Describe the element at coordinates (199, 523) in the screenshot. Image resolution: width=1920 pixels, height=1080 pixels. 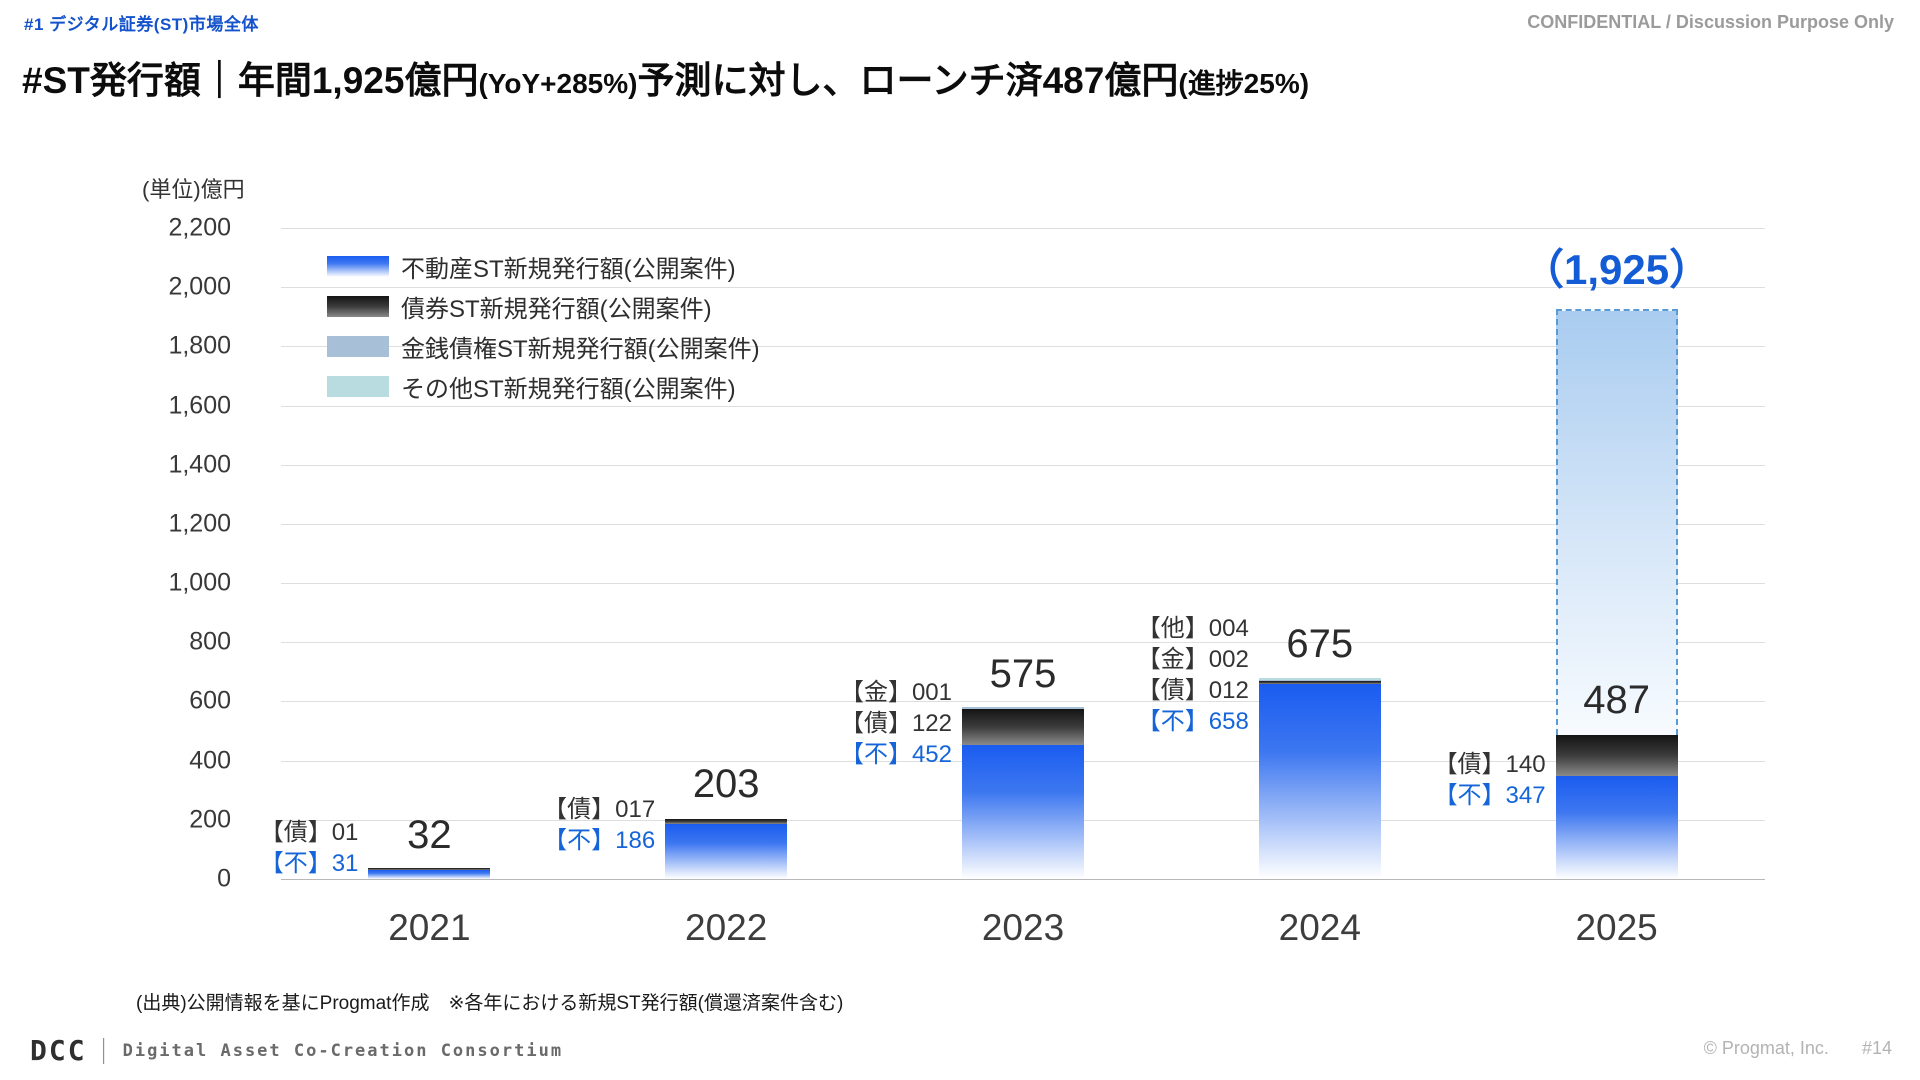
I see `y-axis-tick: 1,200` at that location.